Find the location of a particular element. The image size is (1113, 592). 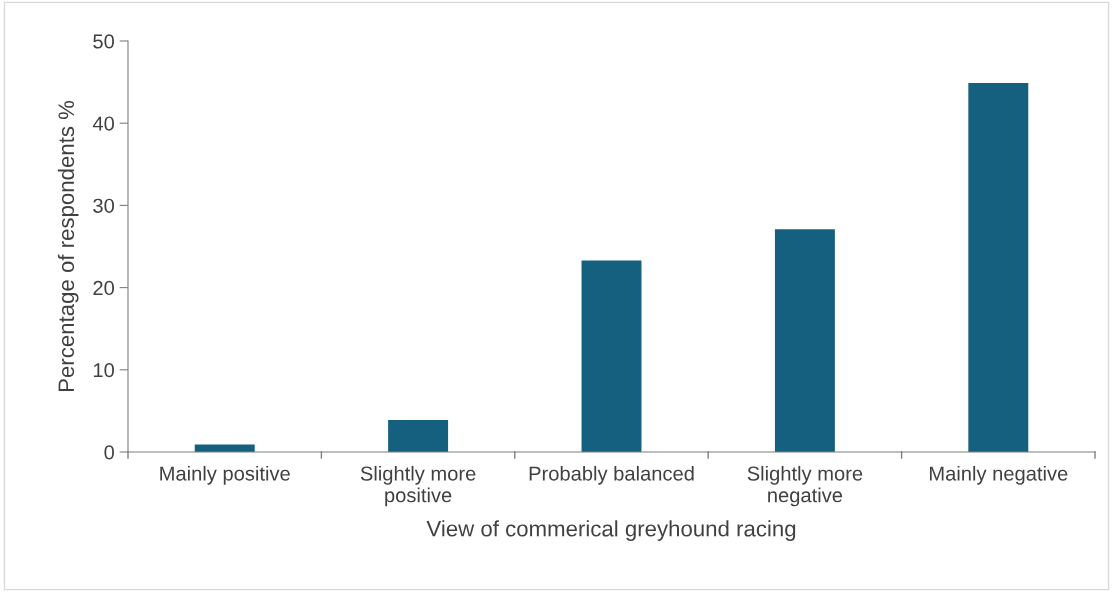

y-tick-label: 10 is located at coordinates (104, 370).